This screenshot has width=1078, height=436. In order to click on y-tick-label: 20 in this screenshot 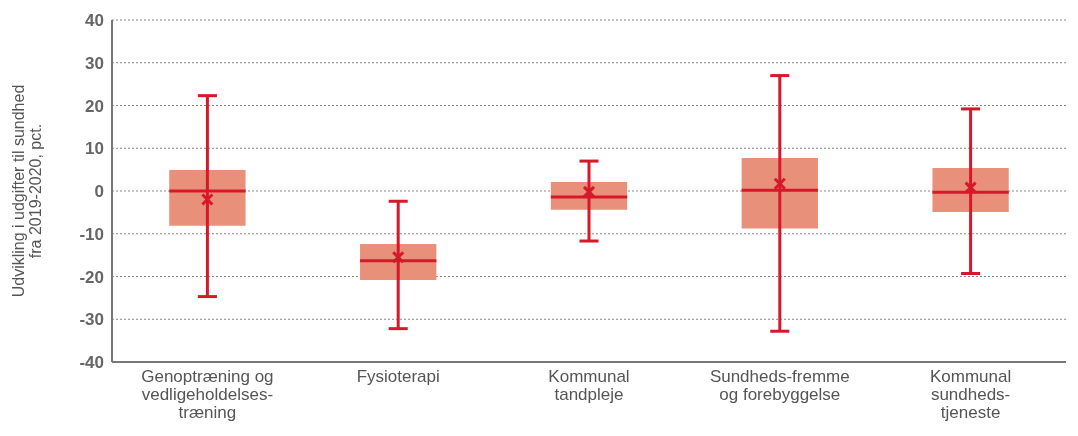, I will do `click(94, 106)`.